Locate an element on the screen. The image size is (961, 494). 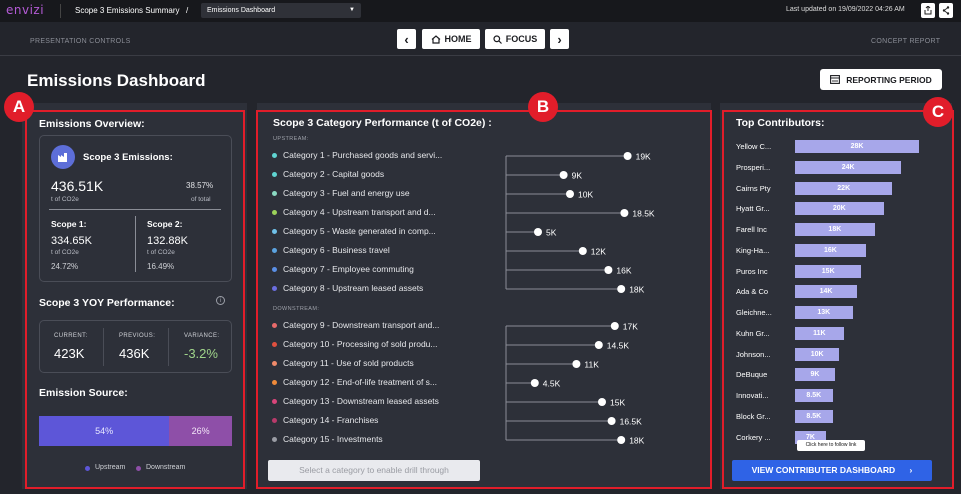
contributor-name: Puros Inc is located at coordinates (752, 271).